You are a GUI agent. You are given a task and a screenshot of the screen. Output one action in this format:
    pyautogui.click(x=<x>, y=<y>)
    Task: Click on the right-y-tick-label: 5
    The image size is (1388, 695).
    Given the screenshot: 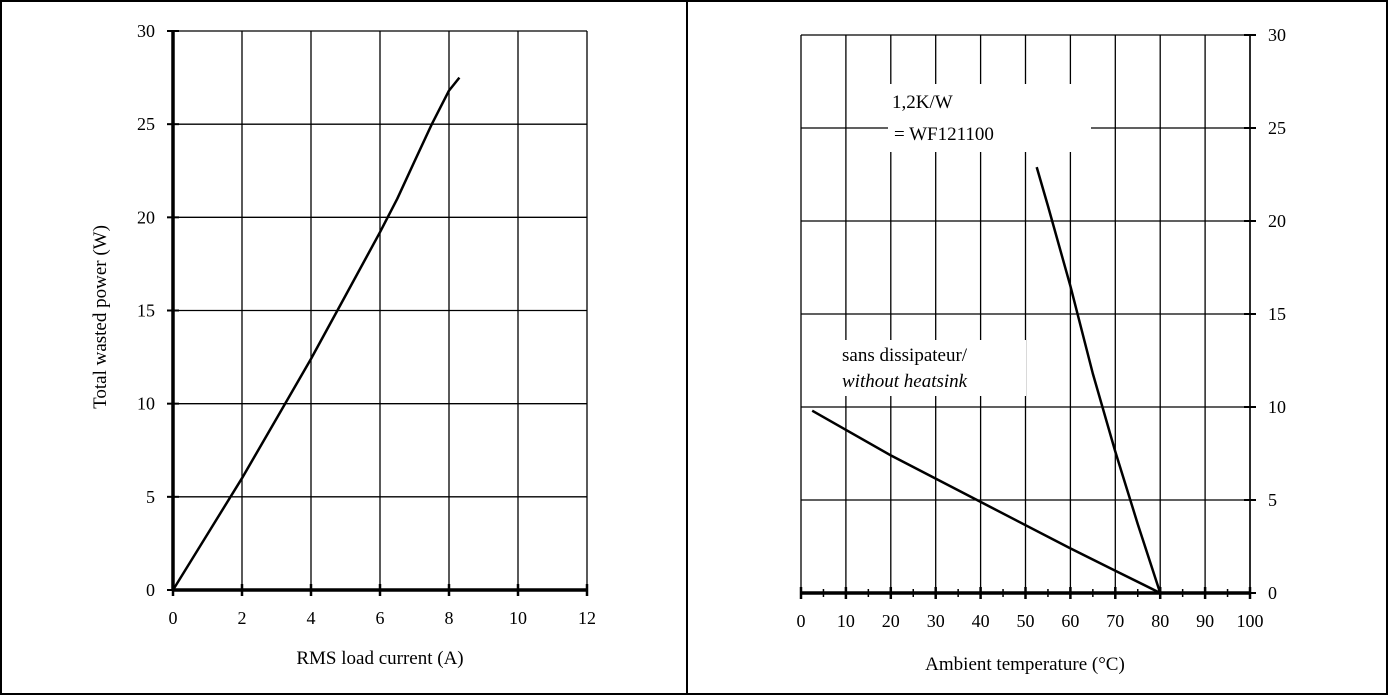 What is the action you would take?
    pyautogui.click(x=1272, y=500)
    